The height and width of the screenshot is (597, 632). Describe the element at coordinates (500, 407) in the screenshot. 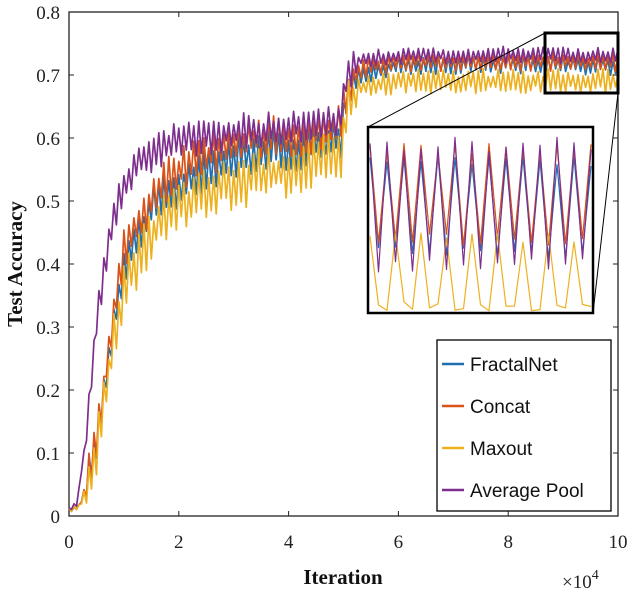

I see `legend-label-concat: Concat` at that location.